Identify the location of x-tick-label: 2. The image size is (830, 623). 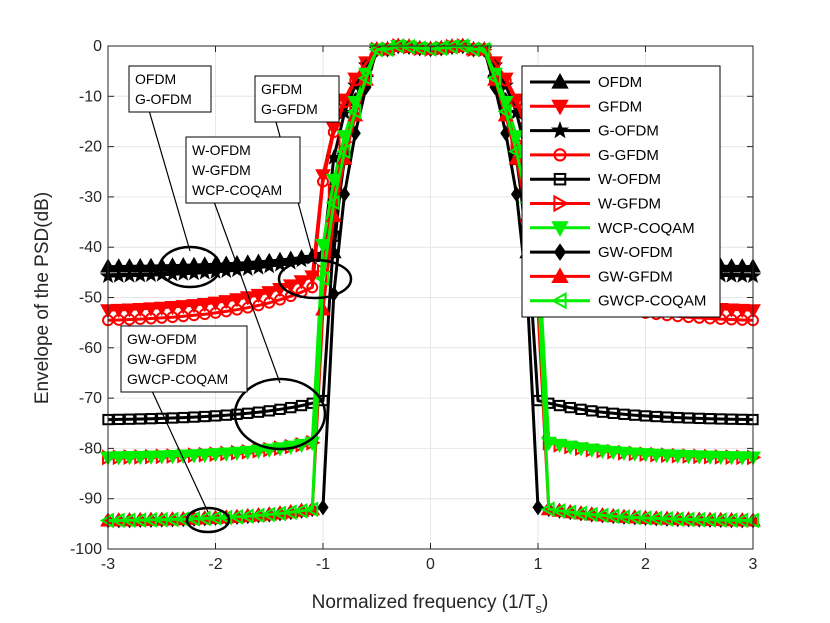
(645, 564).